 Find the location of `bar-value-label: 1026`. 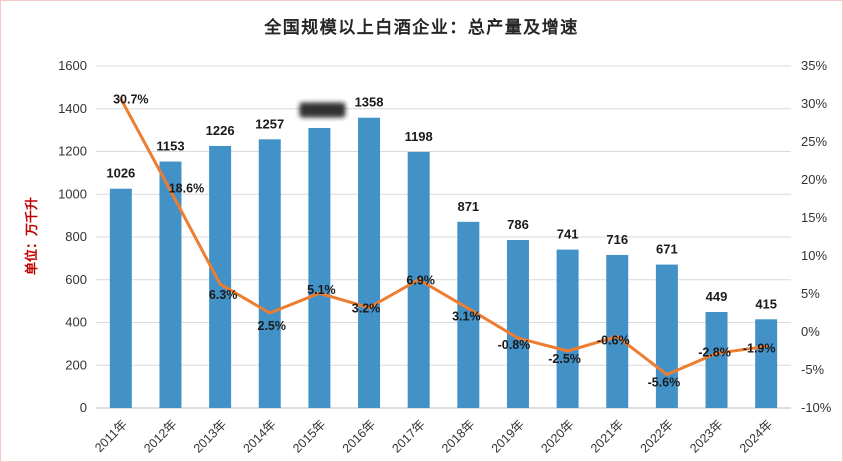

bar-value-label: 1026 is located at coordinates (120, 173).